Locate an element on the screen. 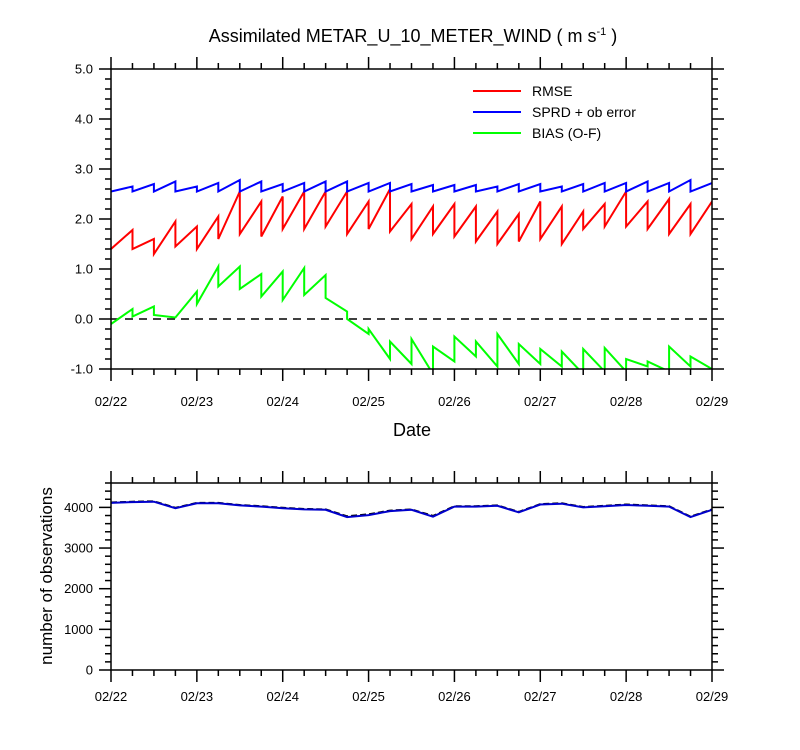 This screenshot has height=750, width=800. series-line-bias-o-f is located at coordinates (411, 315).